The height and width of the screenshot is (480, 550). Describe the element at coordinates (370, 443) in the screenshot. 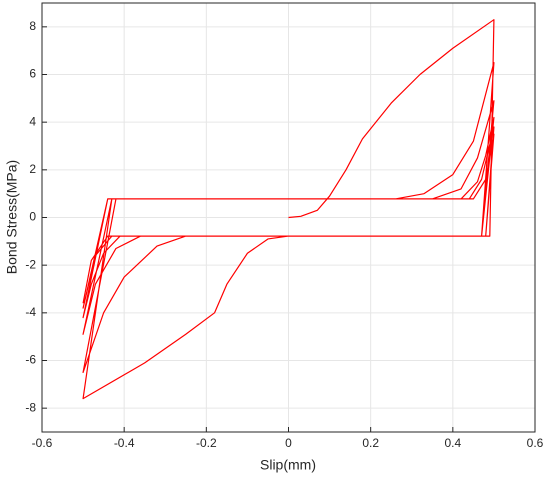

I see `x-tick-label: 0.2` at that location.